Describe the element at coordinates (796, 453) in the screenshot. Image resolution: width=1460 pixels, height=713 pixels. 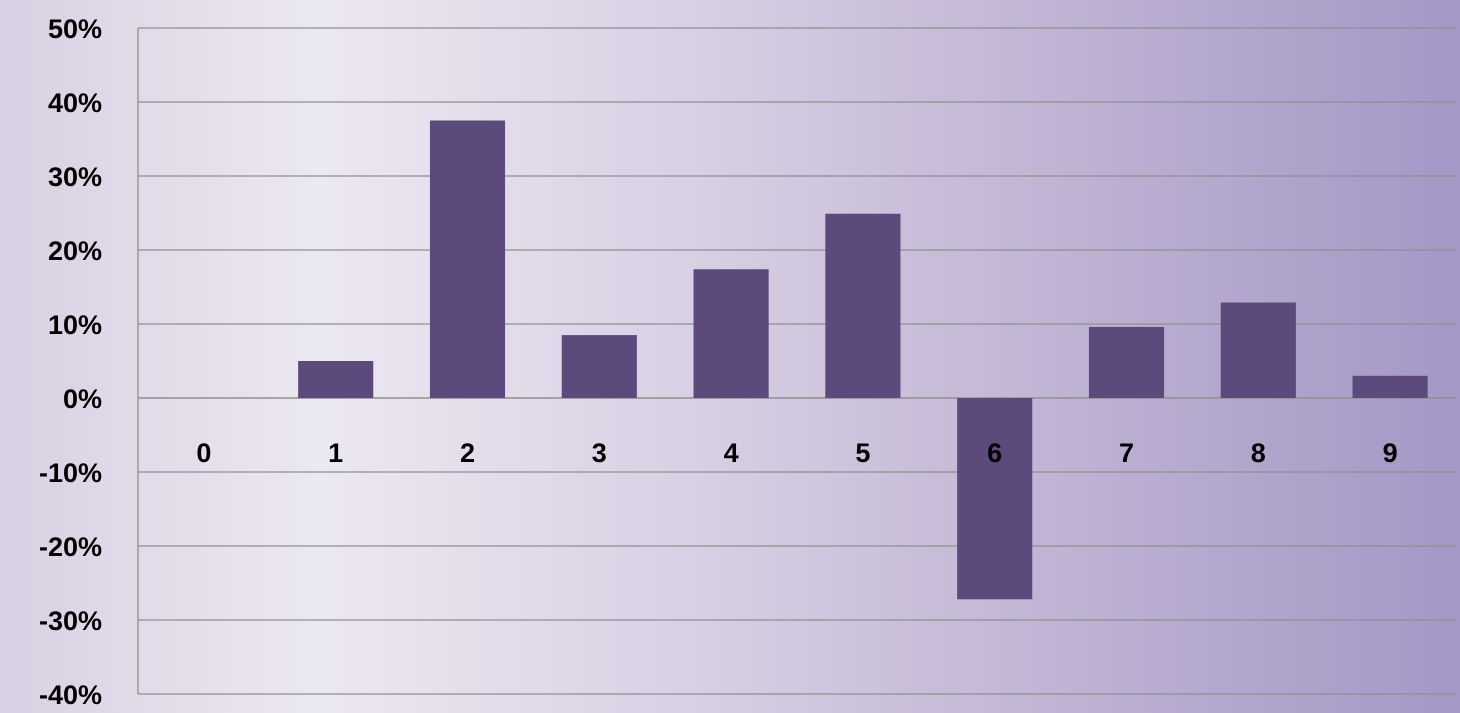
I see `x-axis-tick-labels: 0 1 2 3 4 5 6 7 8 9` at that location.